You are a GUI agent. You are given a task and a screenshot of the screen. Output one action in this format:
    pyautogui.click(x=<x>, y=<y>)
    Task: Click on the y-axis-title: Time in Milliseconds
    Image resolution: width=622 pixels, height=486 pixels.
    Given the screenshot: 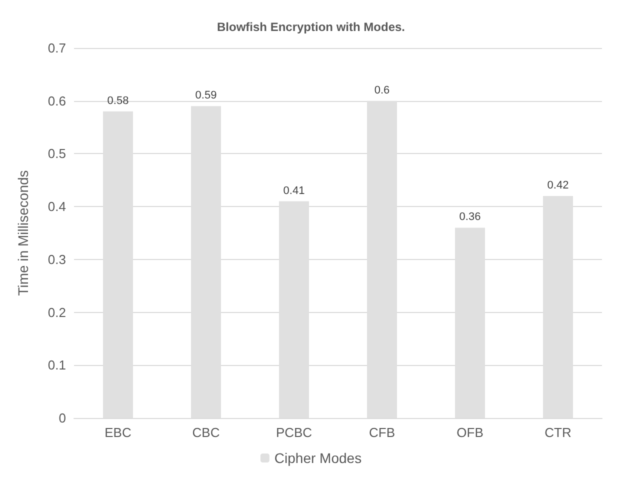 What is the action you would take?
    pyautogui.click(x=23, y=233)
    